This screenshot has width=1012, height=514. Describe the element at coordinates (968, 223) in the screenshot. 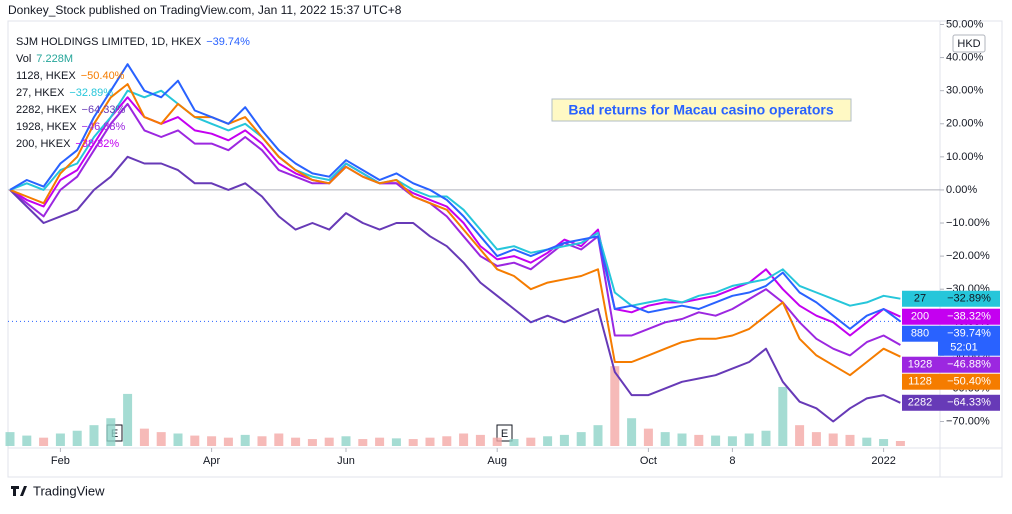

I see `y-tick-label: −10.00%` at that location.